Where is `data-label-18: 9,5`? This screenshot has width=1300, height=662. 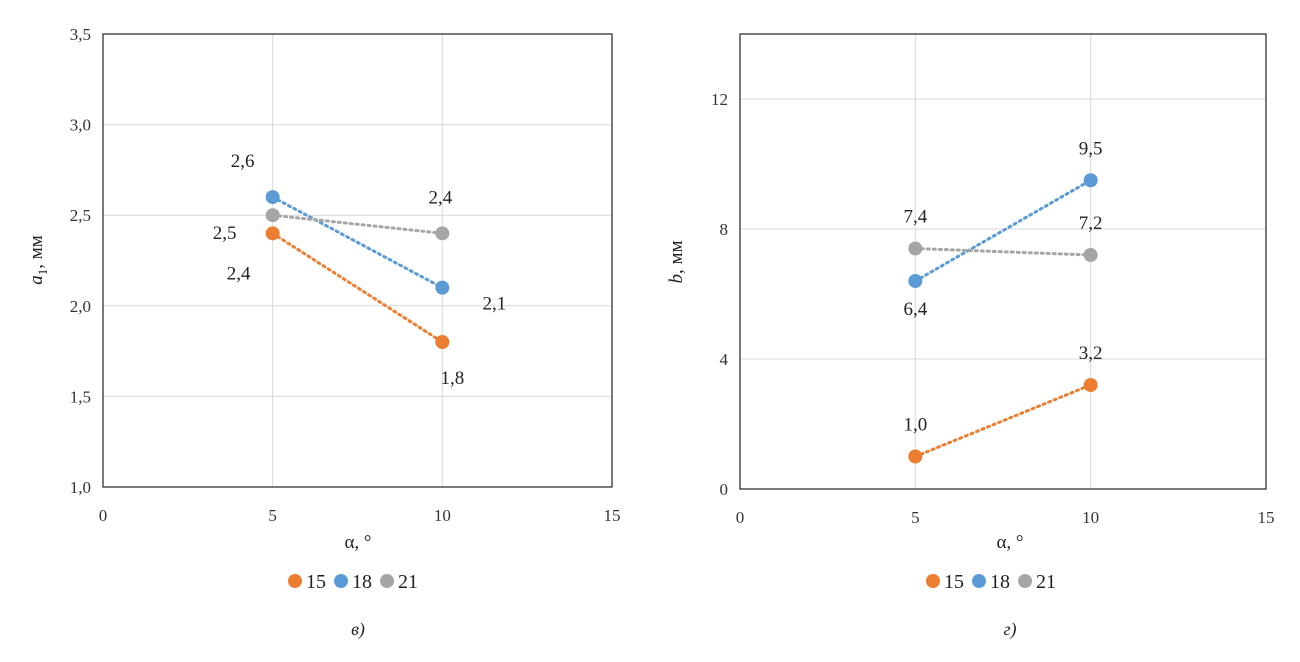
data-label-18: 9,5 is located at coordinates (1091, 148).